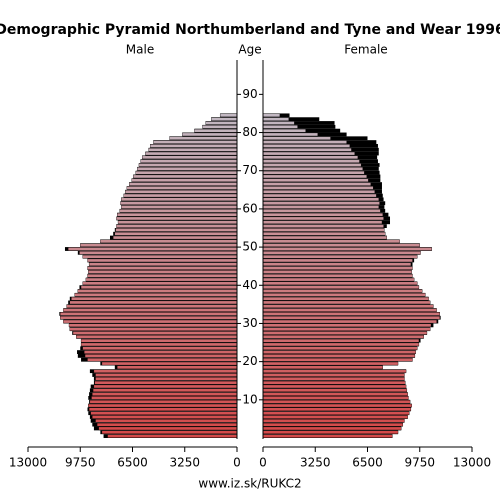 This screenshot has width=500, height=504. What do you see at coordinates (249, 399) in the screenshot?
I see `y-tick-label: 10` at bounding box center [249, 399].